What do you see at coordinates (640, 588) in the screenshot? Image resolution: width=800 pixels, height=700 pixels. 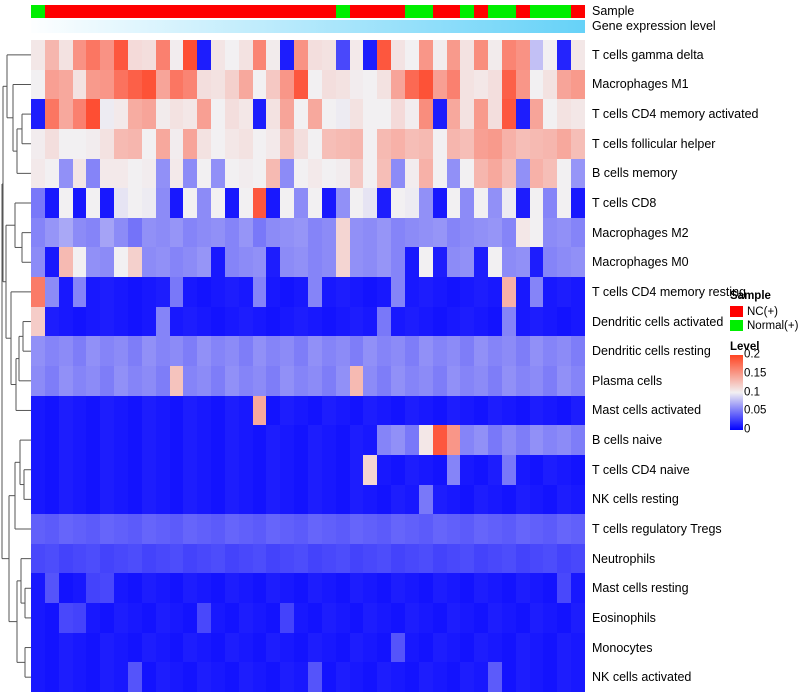 I see `row-label: Mast cells resting` at bounding box center [640, 588].